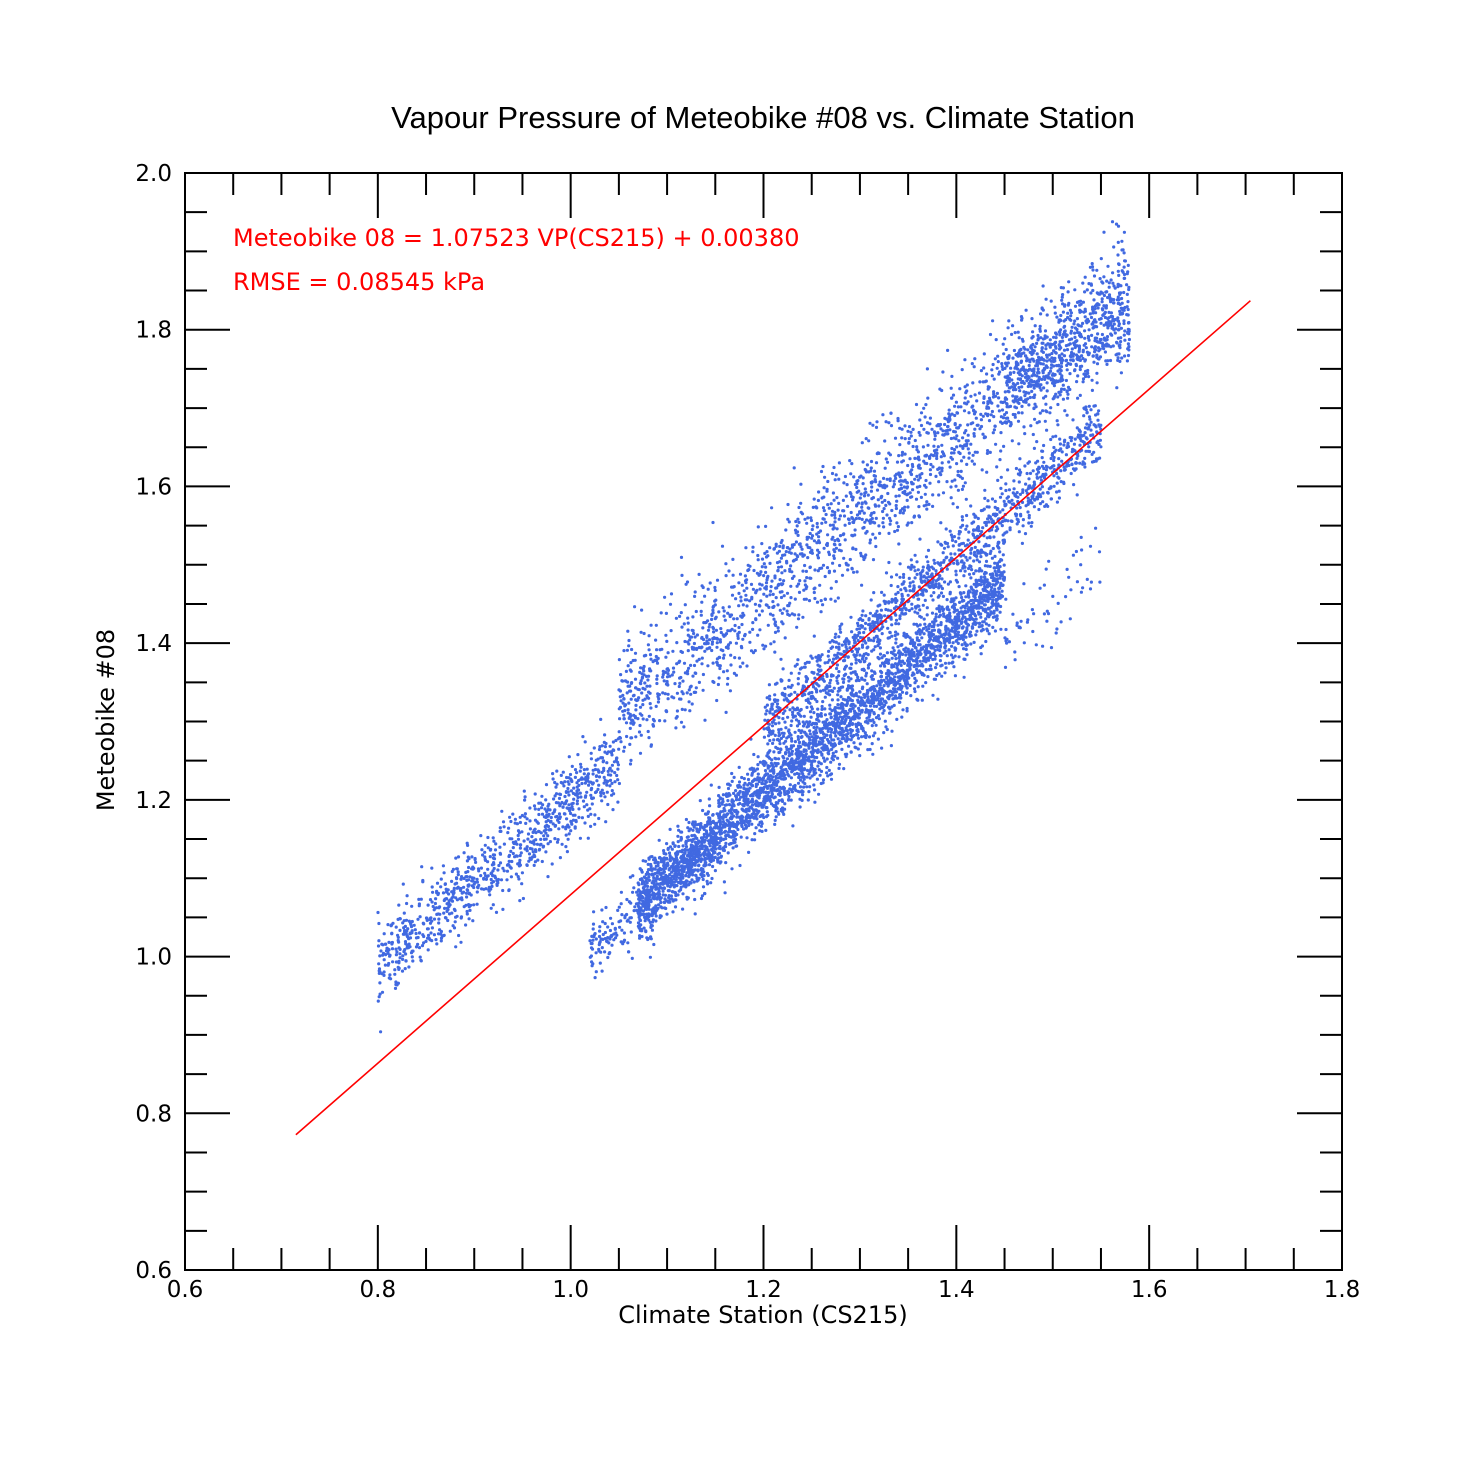 This screenshot has width=1457, height=1462. Describe the element at coordinates (153, 958) in the screenshot. I see `y-tick-label: 1.0` at that location.